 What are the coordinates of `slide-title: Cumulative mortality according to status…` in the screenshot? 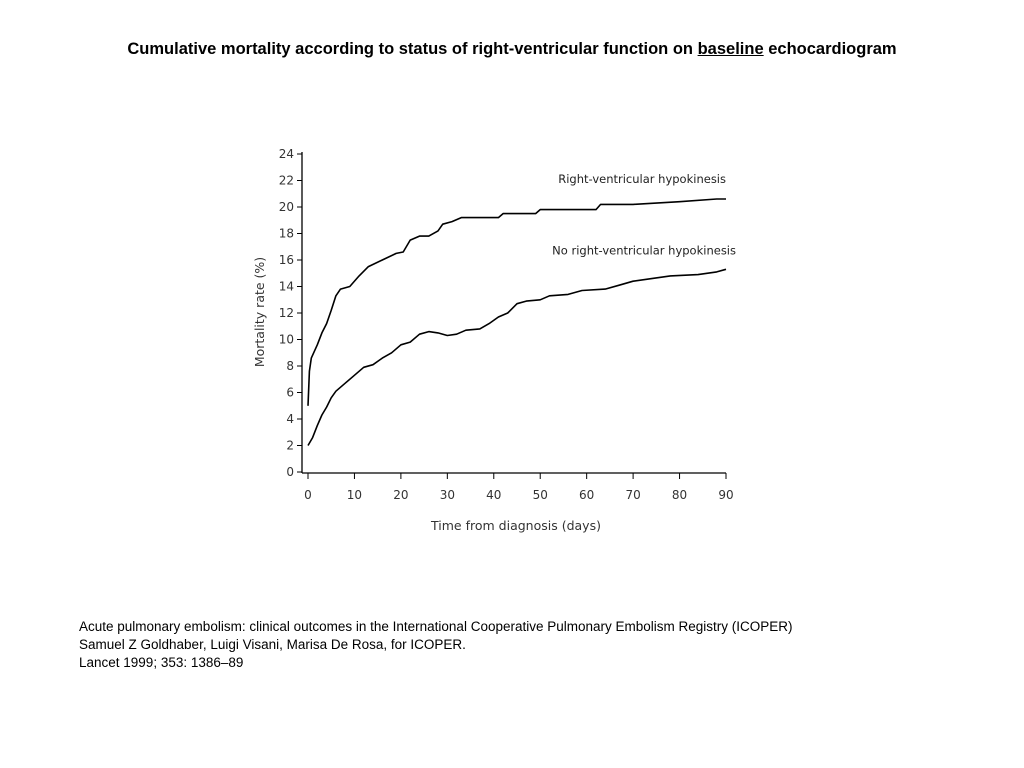 It's located at (512, 49).